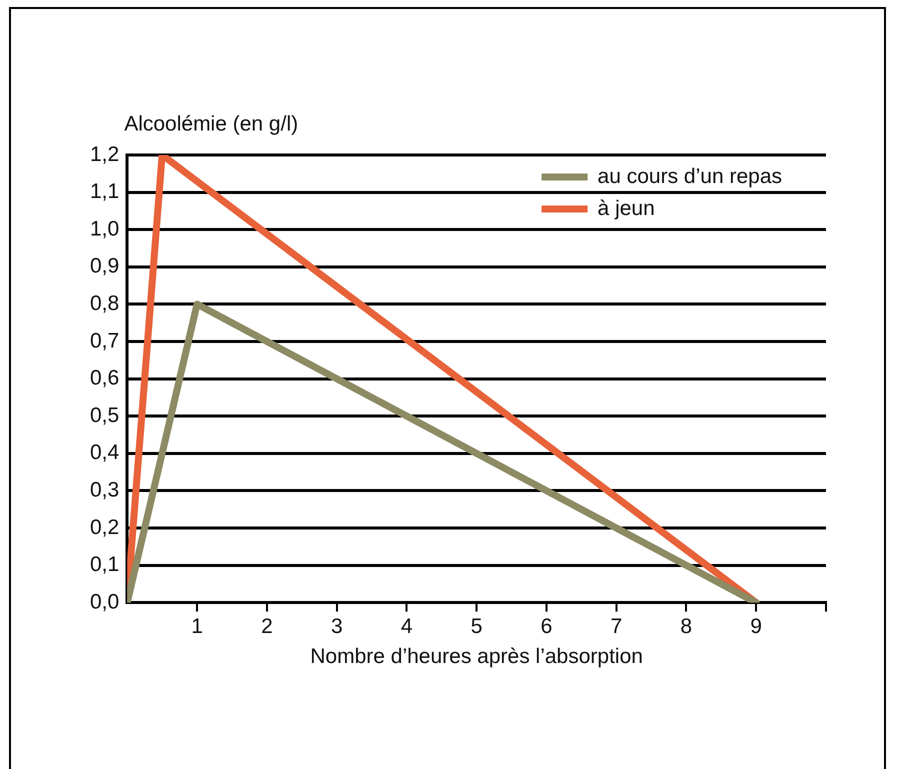 This screenshot has height=769, width=898. I want to click on y-tick-label: 0,8, so click(105, 303).